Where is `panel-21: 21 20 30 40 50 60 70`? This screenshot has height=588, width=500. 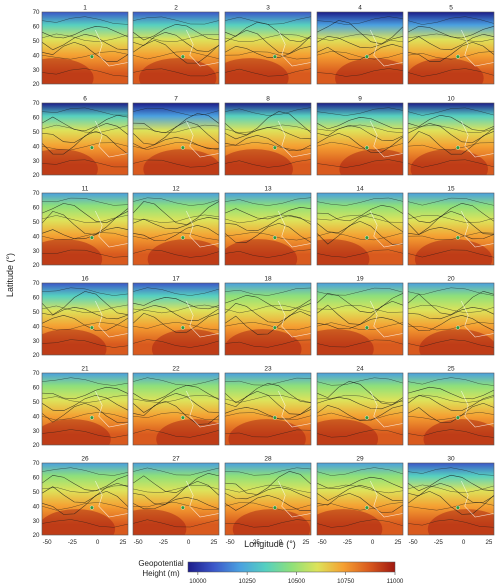
panel-21: 21 20 30 40 50 60 70 is located at coordinates (81, 407).